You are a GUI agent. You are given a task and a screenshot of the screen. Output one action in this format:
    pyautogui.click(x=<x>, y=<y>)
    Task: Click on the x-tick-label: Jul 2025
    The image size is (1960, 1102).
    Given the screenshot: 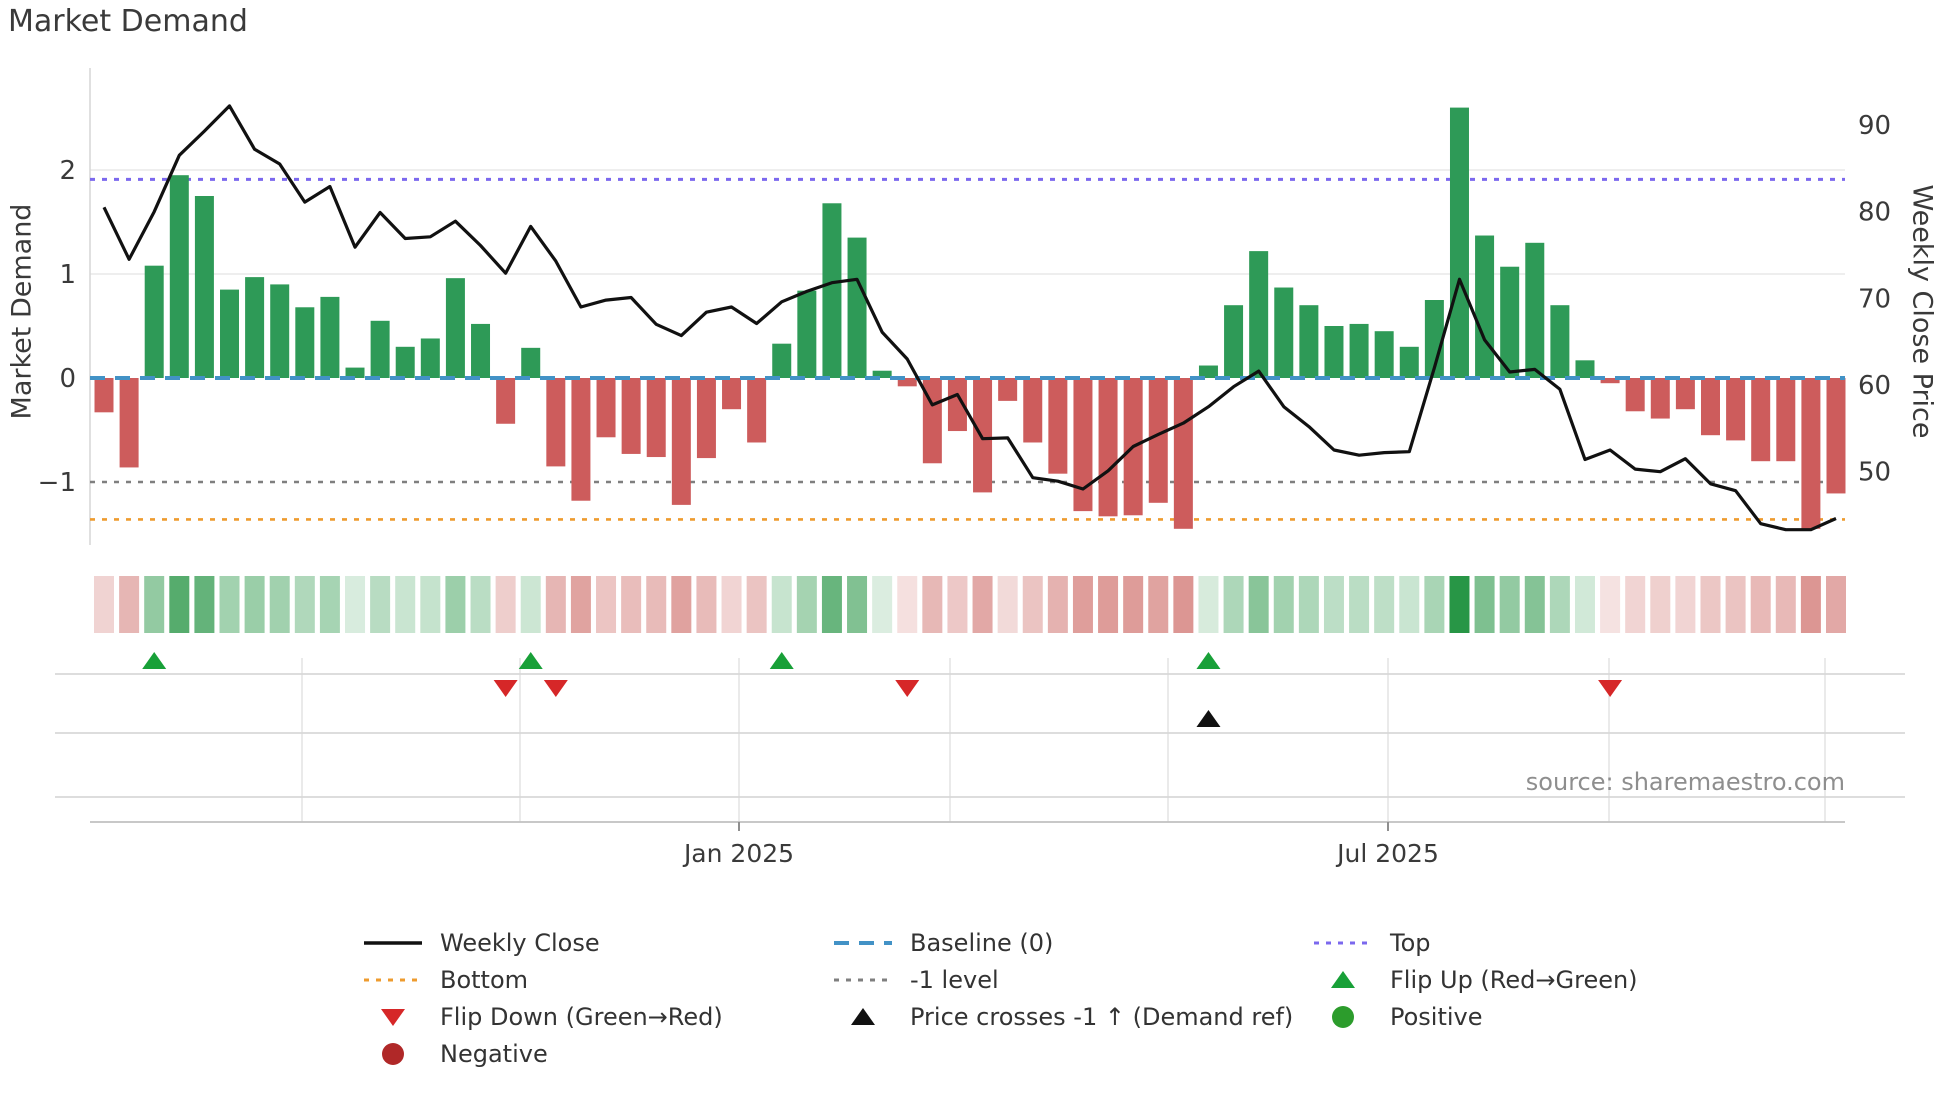 What is the action you would take?
    pyautogui.click(x=1387, y=853)
    